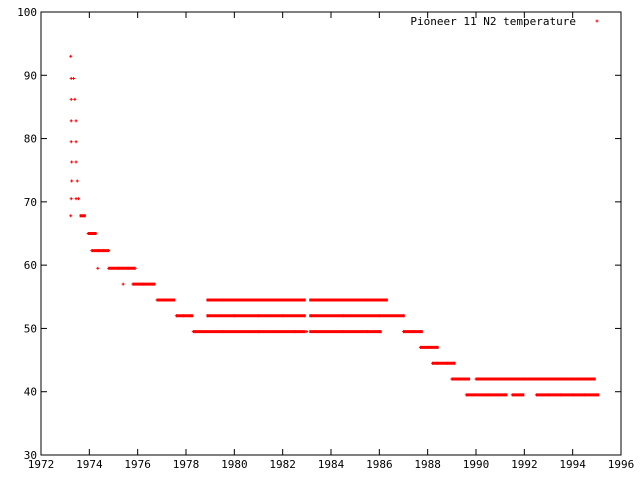  What do you see at coordinates (597, 21) in the screenshot?
I see `legend-marker` at bounding box center [597, 21].